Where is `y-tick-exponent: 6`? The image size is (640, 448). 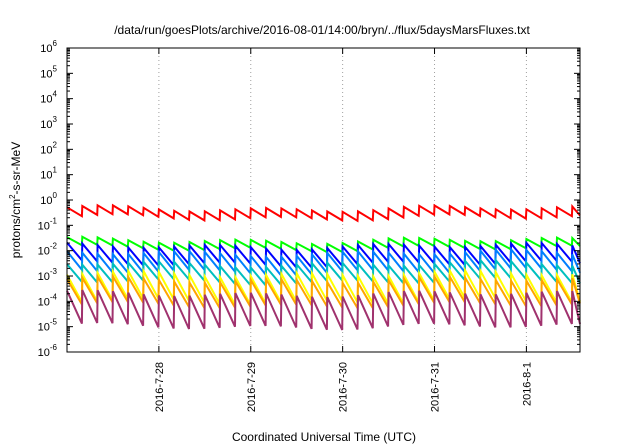 y-tick-exponent: 6 is located at coordinates (55, 43).